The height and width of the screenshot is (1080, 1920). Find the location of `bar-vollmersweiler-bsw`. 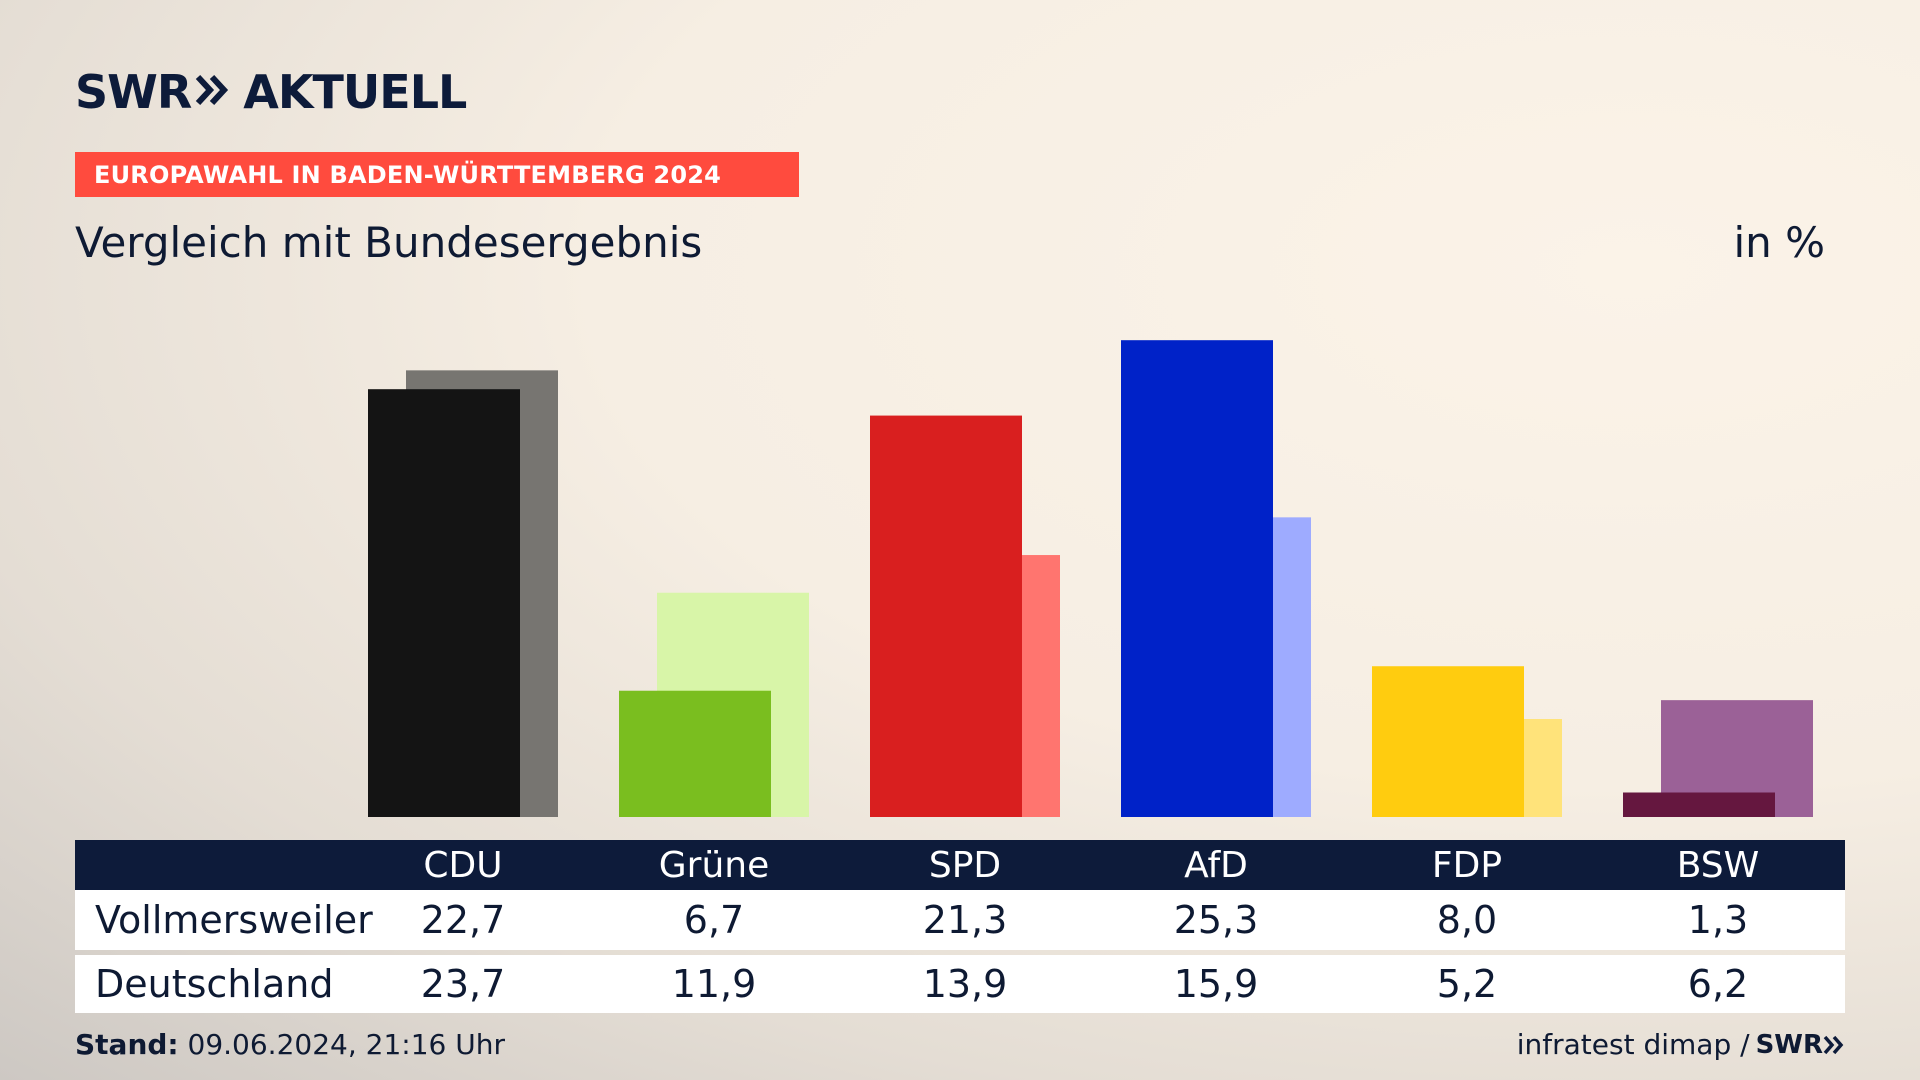

bar-vollmersweiler-bsw is located at coordinates (1699, 804).